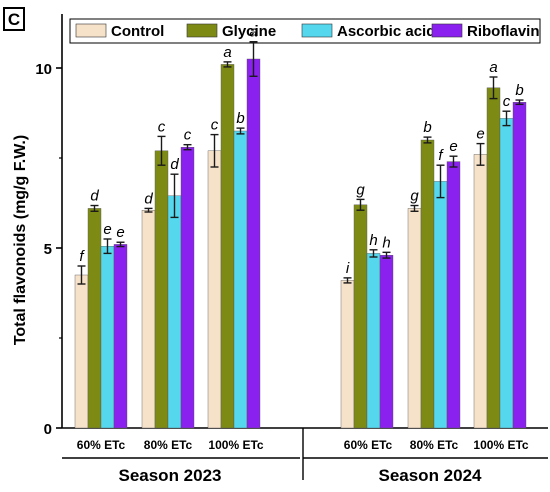 This screenshot has height=492, width=550. Describe the element at coordinates (447, 30) in the screenshot. I see `legend-swatch-riboflavin` at that location.